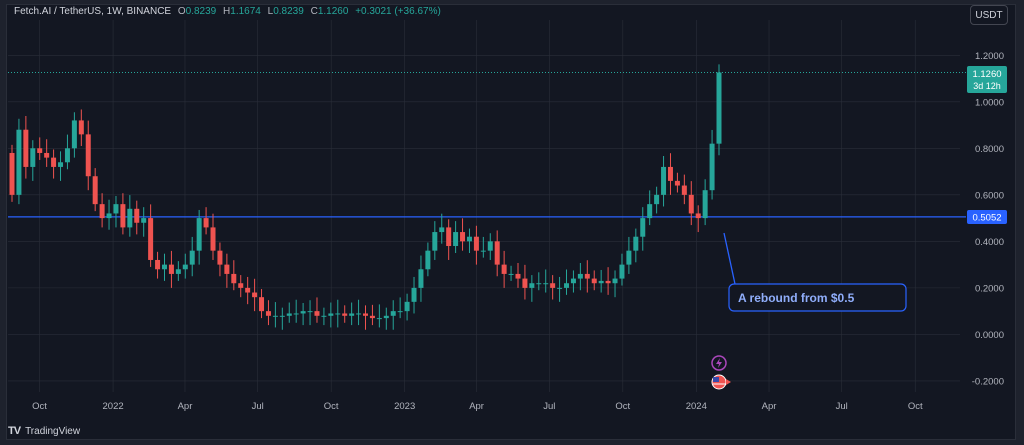 This screenshot has height=445, width=1024. I want to click on high-label: H, so click(227, 11).